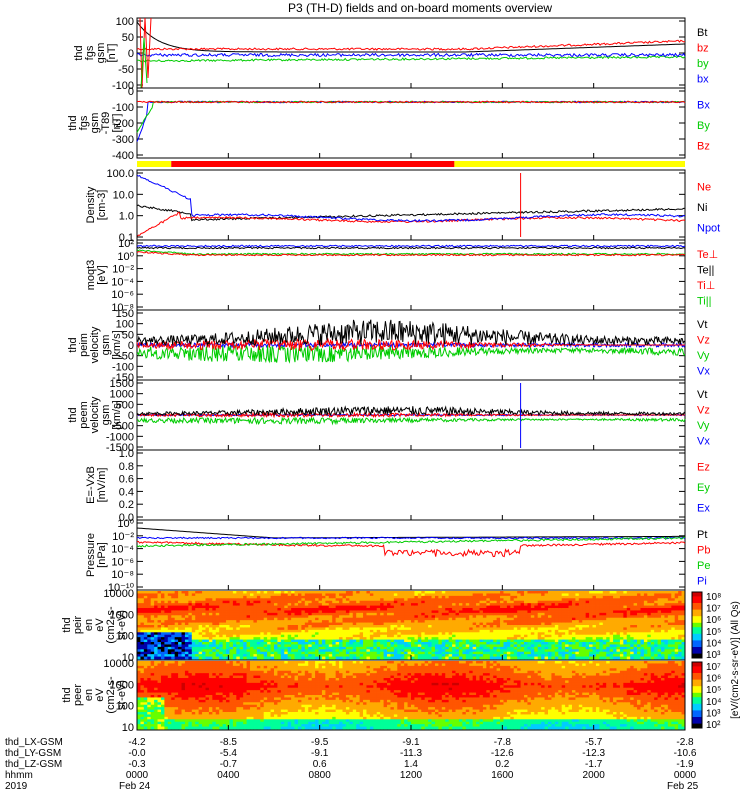 This screenshot has height=800, width=750. Describe the element at coordinates (703, 79) in the screenshot. I see `legend-entry: bx` at that location.